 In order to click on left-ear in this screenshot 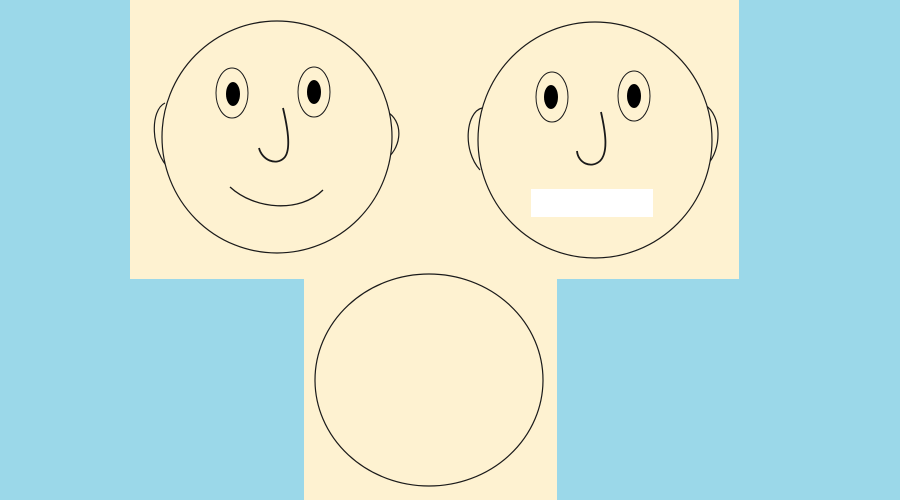, I will do `click(475, 139)`.